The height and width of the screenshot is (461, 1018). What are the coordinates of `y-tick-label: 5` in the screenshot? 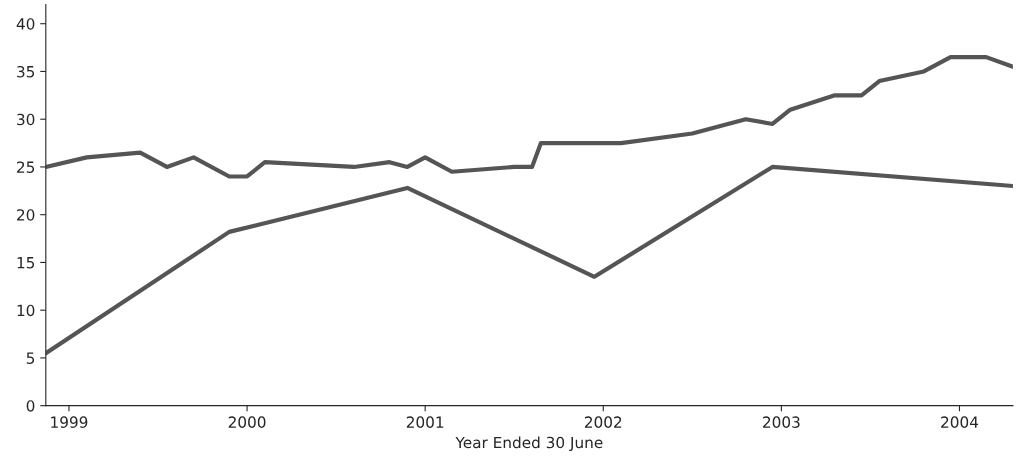 It's located at (30, 358).